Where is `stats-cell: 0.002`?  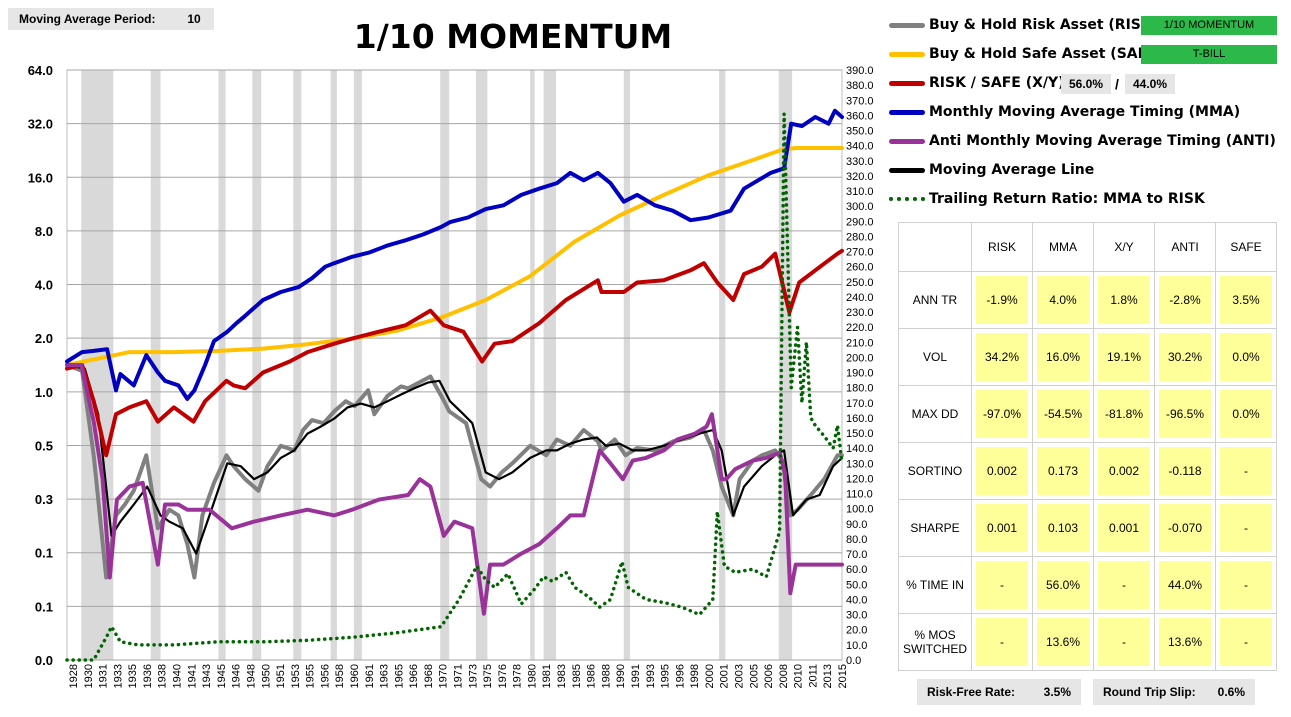 stats-cell: 0.002 is located at coordinates (1002, 471).